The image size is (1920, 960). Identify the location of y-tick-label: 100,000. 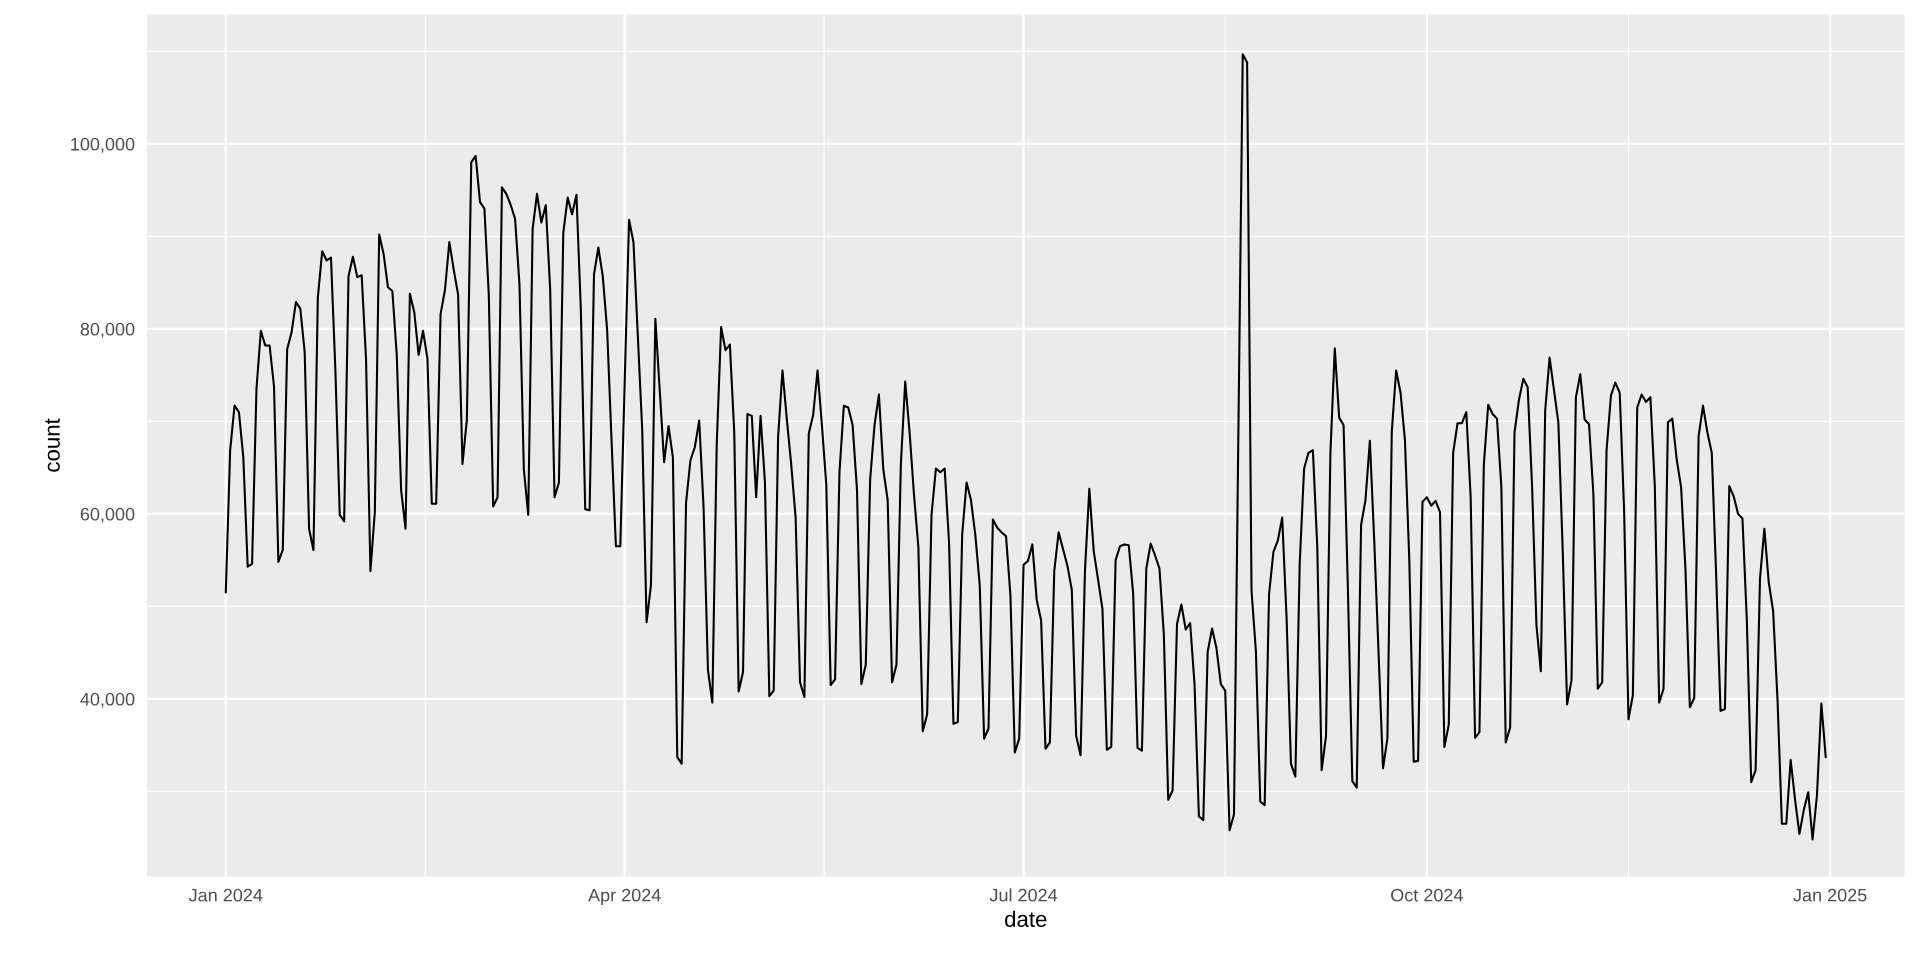
(103, 145).